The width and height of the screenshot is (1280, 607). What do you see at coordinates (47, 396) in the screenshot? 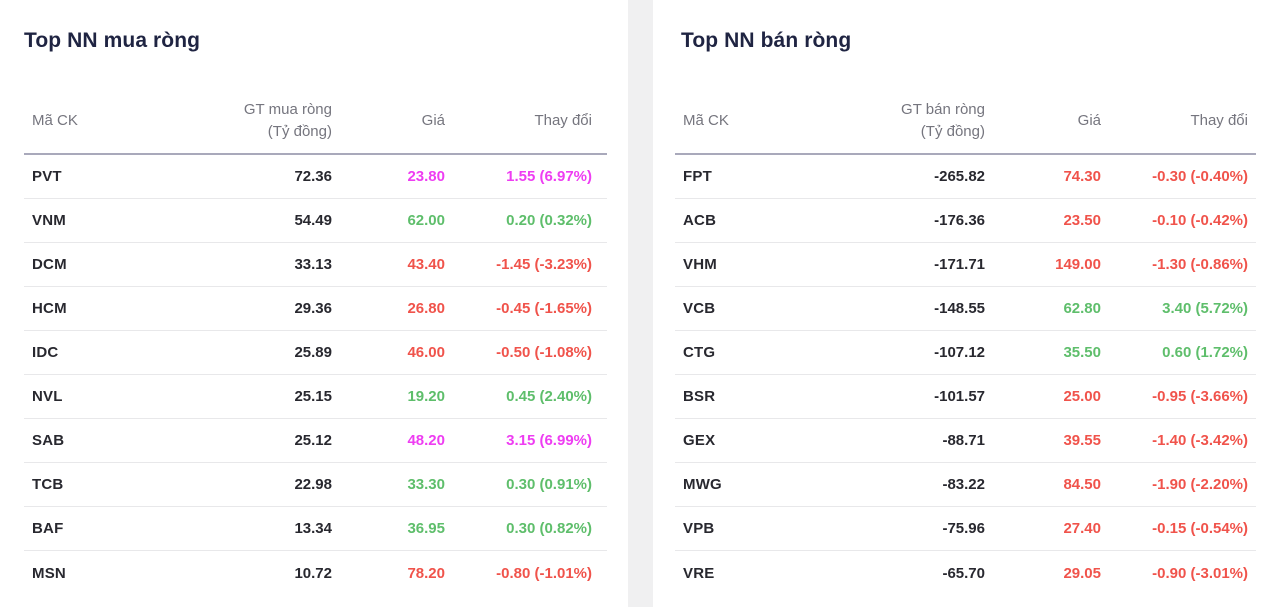
I see `ticker-cell: NVL` at bounding box center [47, 396].